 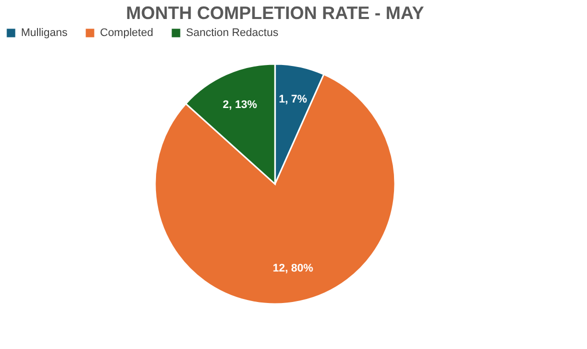 I want to click on data-label: 12, 80%, so click(x=293, y=268).